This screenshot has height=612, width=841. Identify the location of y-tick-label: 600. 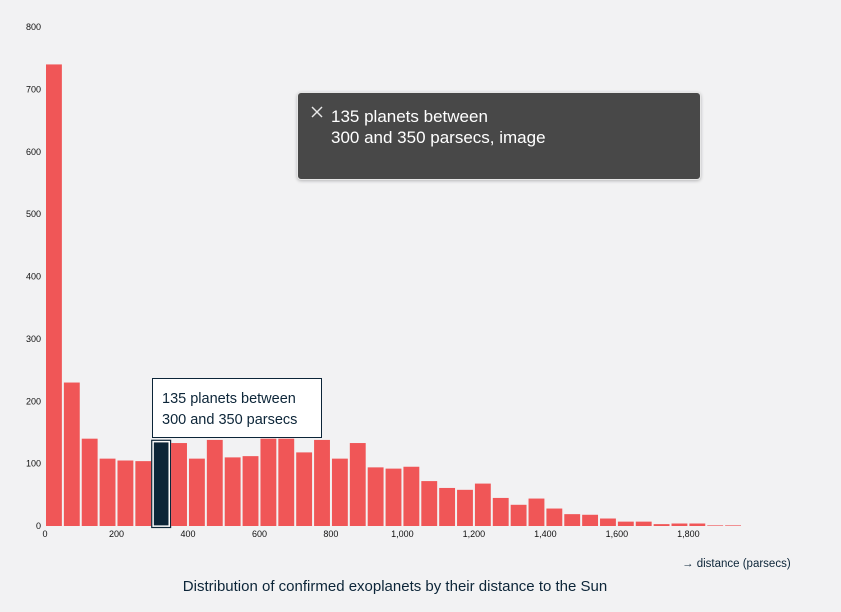
(33, 152).